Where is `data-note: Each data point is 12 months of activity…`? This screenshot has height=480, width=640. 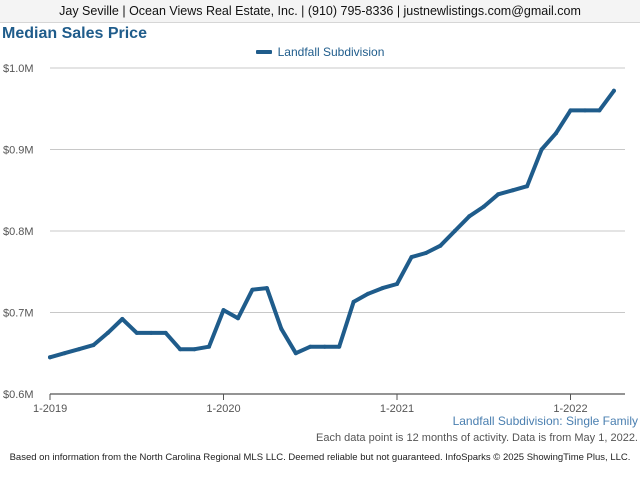
data-note: Each data point is 12 months of activity… is located at coordinates (476, 438).